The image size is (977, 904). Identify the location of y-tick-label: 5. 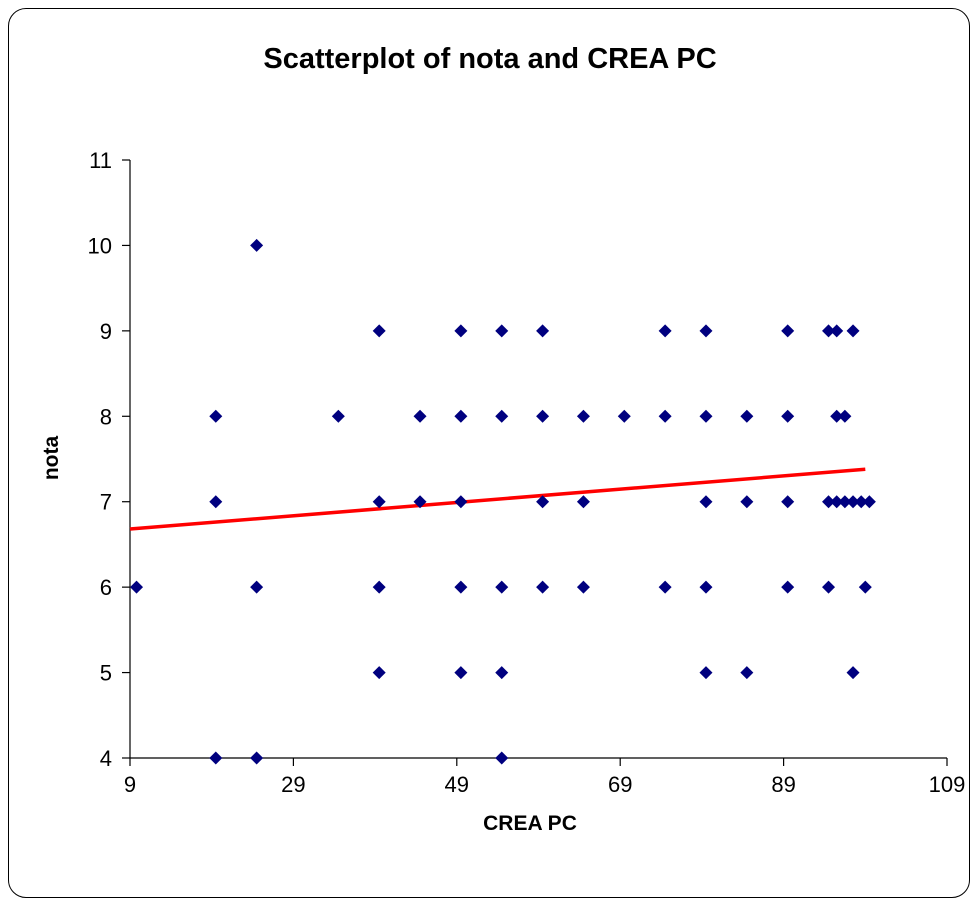
(106, 673).